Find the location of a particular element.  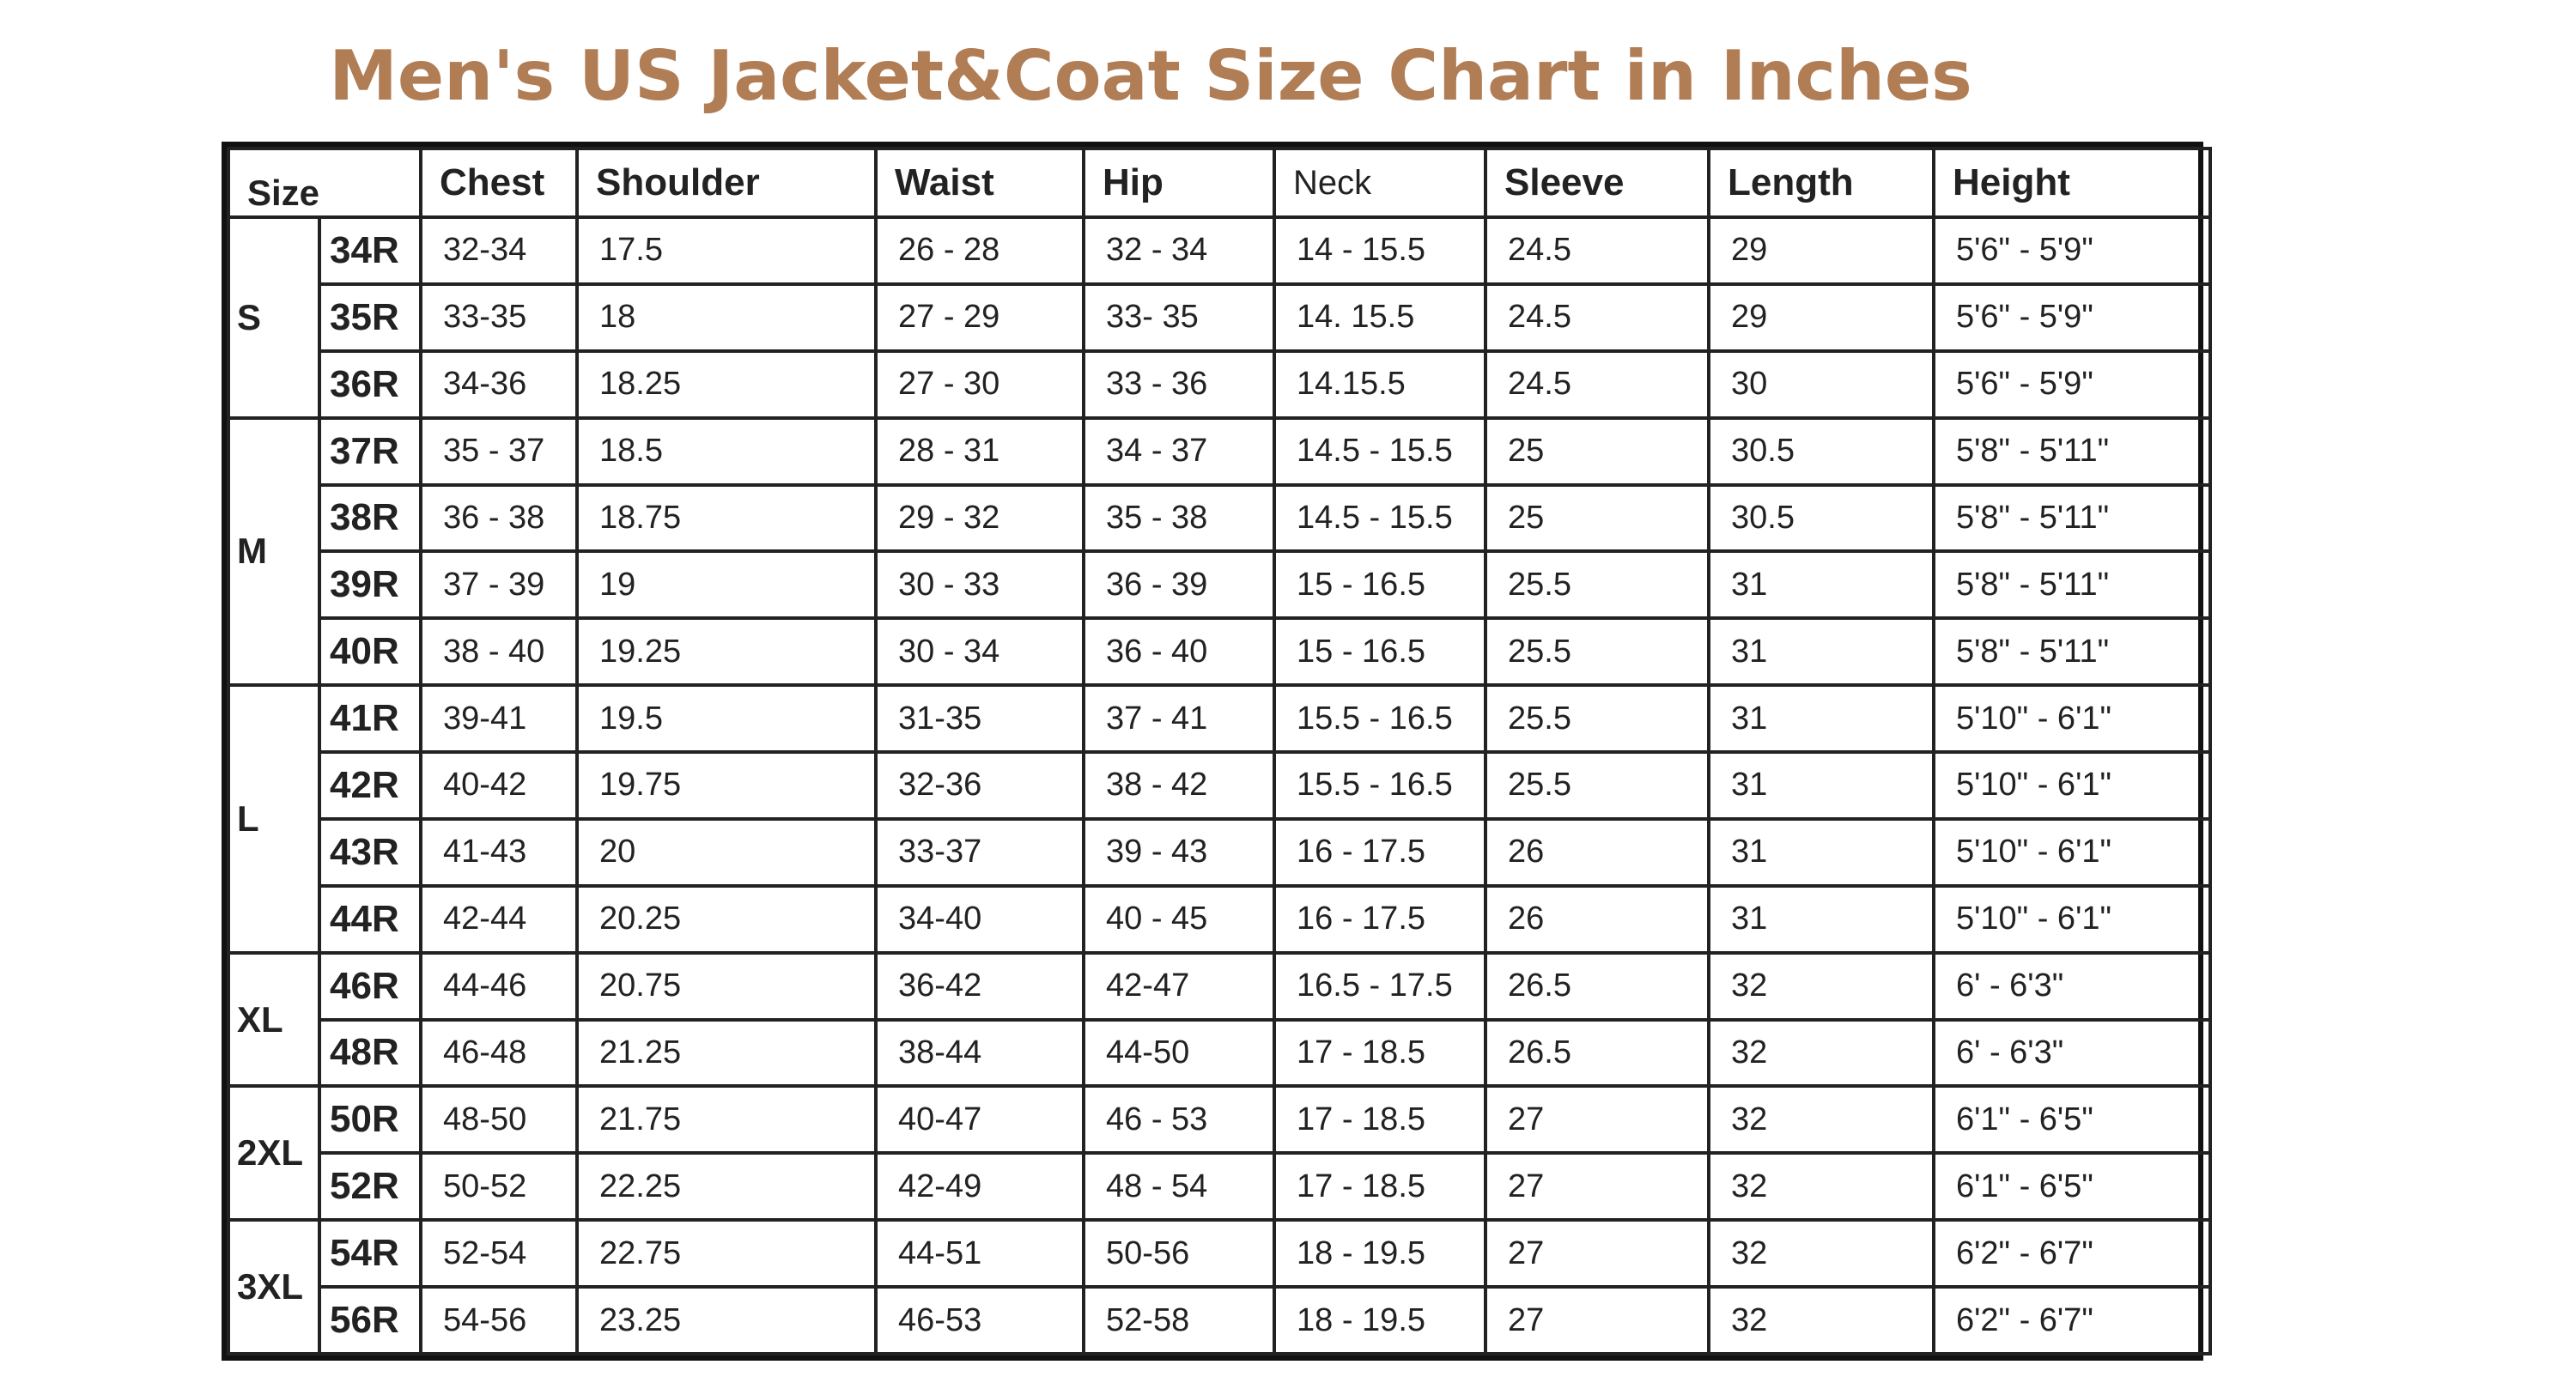

shoulder-cell: 19 is located at coordinates (726, 585).